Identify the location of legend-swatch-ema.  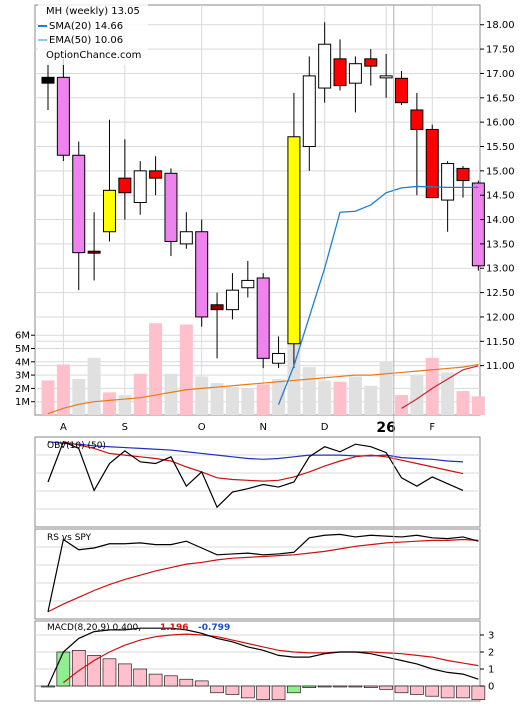
(42, 40).